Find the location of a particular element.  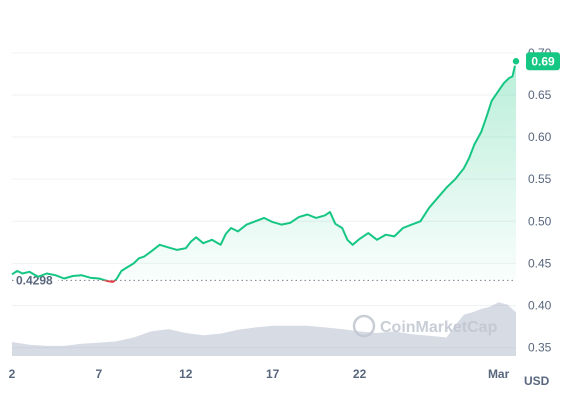

currency-unit-label: USD is located at coordinates (537, 381).